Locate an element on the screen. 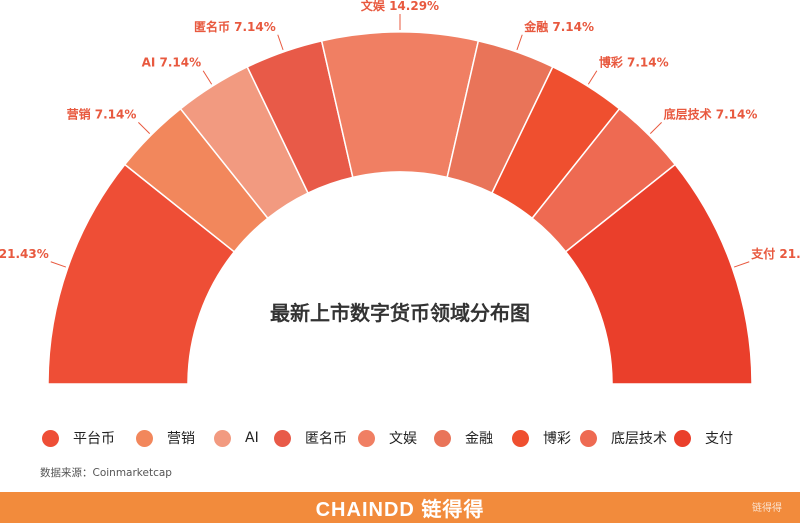 The width and height of the screenshot is (800, 523). legend-item-3: 匿名币 is located at coordinates (310, 438).